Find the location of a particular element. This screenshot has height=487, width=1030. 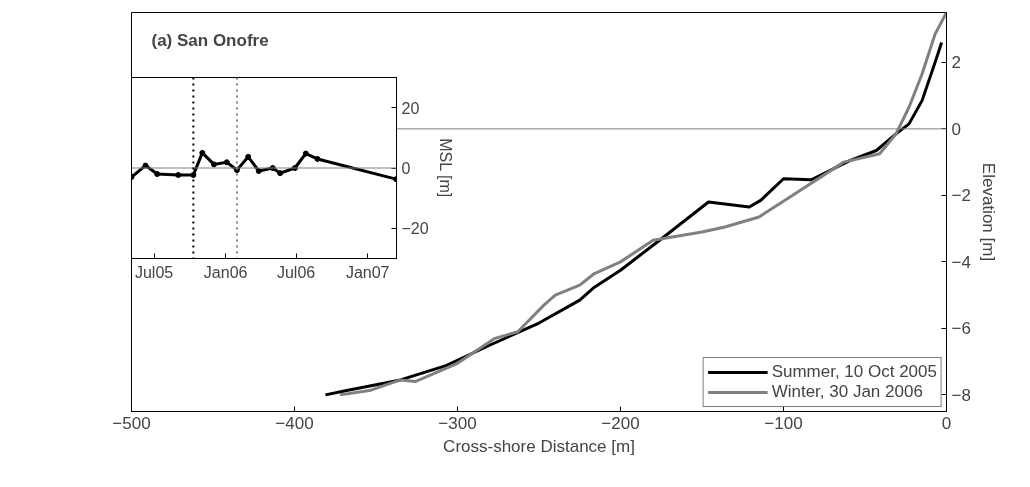

y-tick-label: −6 is located at coordinates (961, 329).